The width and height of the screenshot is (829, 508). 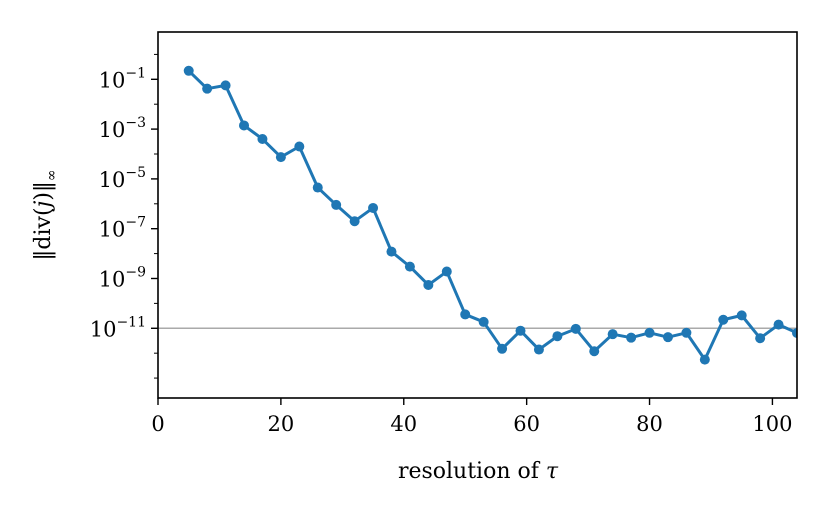 What do you see at coordinates (157, 424) in the screenshot?
I see `x-tick-label: 0` at bounding box center [157, 424].